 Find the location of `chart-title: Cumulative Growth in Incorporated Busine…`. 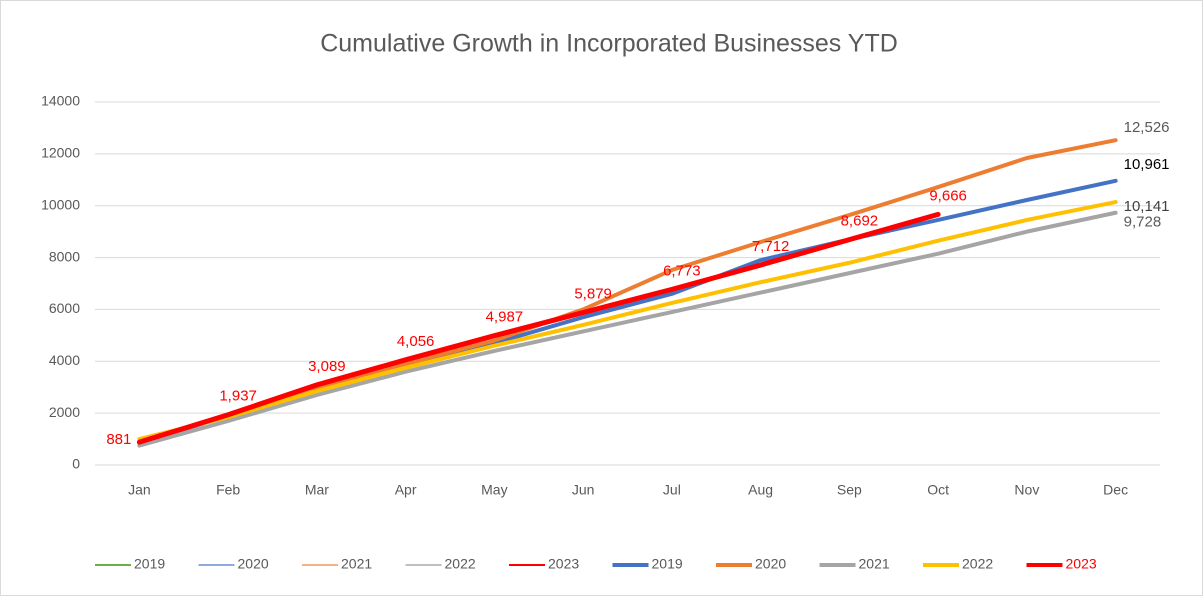

chart-title: Cumulative Growth in Incorporated Busine… is located at coordinates (609, 44).